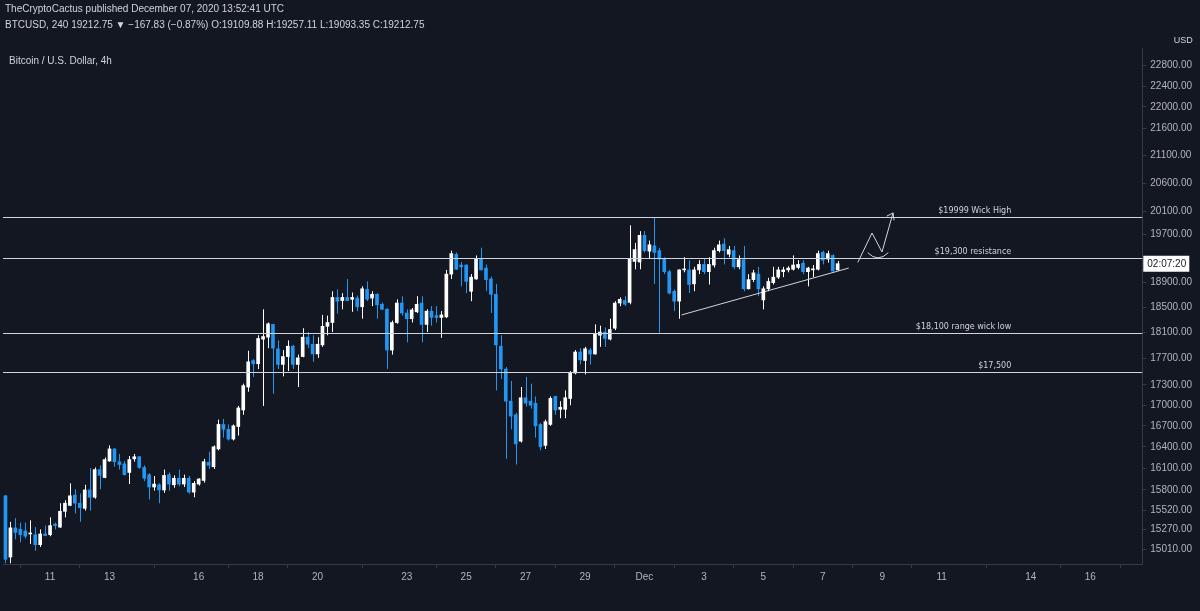 The width and height of the screenshot is (1200, 611). What do you see at coordinates (1171, 358) in the screenshot?
I see `y-tick-label: 17700.00` at bounding box center [1171, 358].